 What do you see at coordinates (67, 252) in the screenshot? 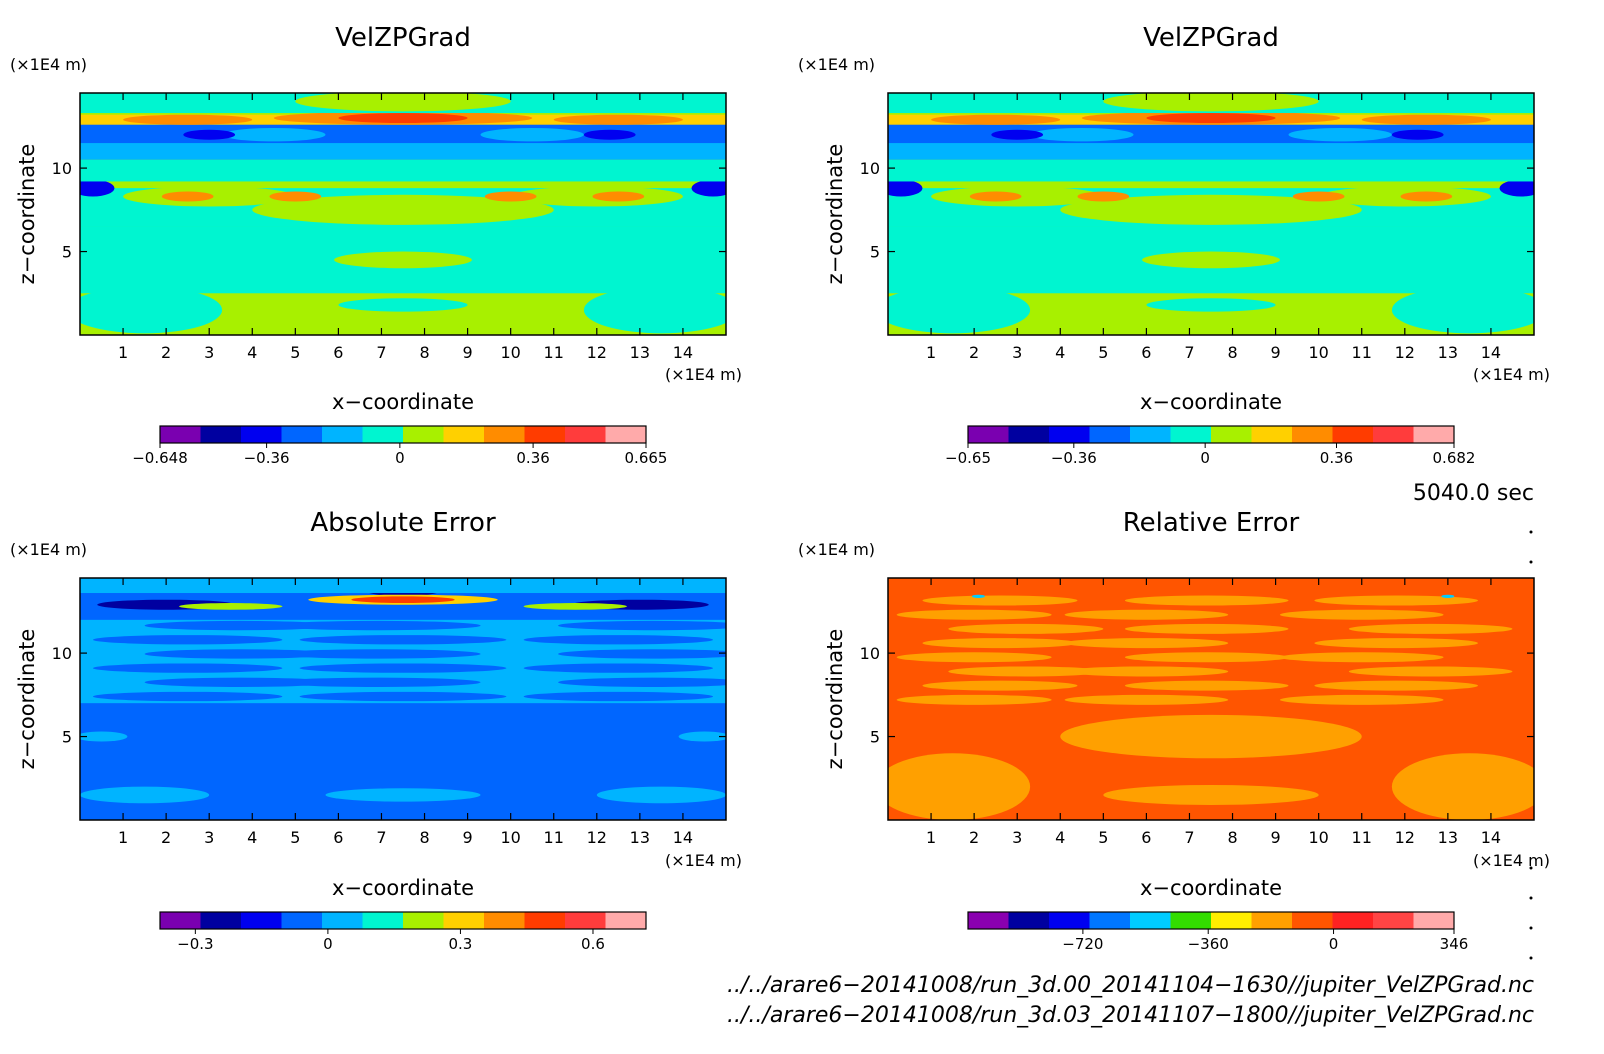
I see `y-tick-label: 5` at bounding box center [67, 252].